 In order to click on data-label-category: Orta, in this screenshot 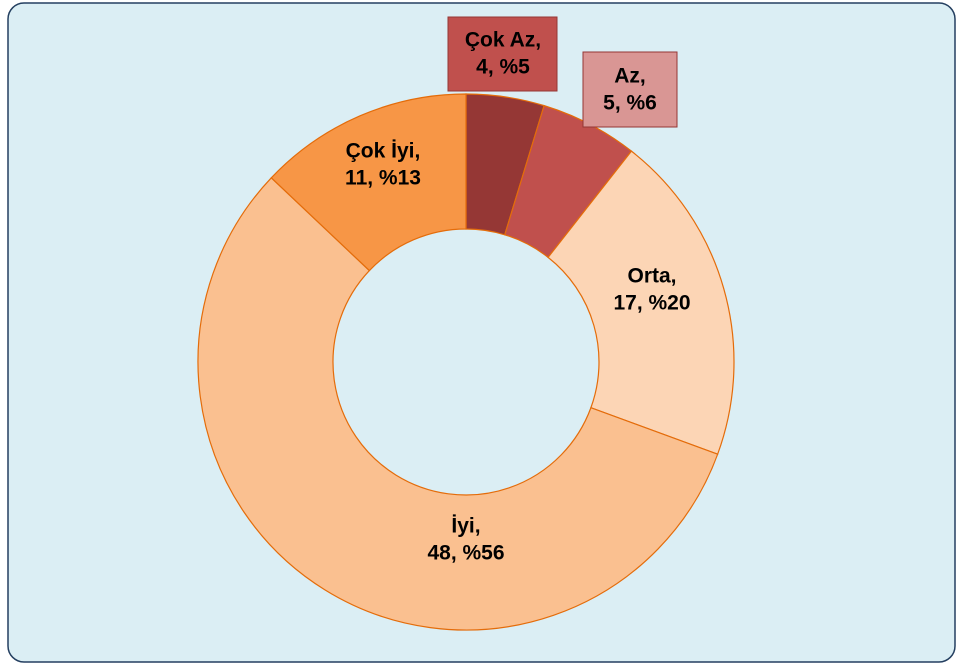, I will do `click(651, 276)`.